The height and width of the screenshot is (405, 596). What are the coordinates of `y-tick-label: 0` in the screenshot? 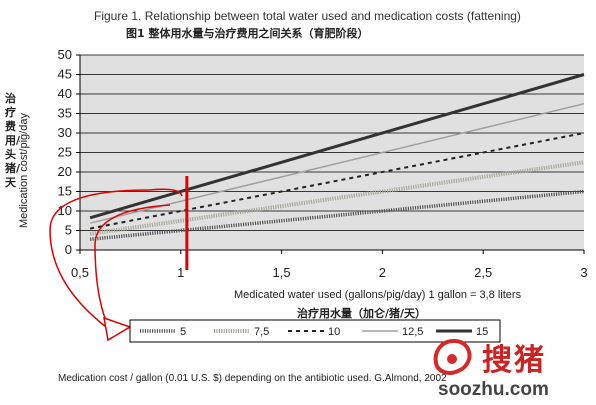 It's located at (68, 249).